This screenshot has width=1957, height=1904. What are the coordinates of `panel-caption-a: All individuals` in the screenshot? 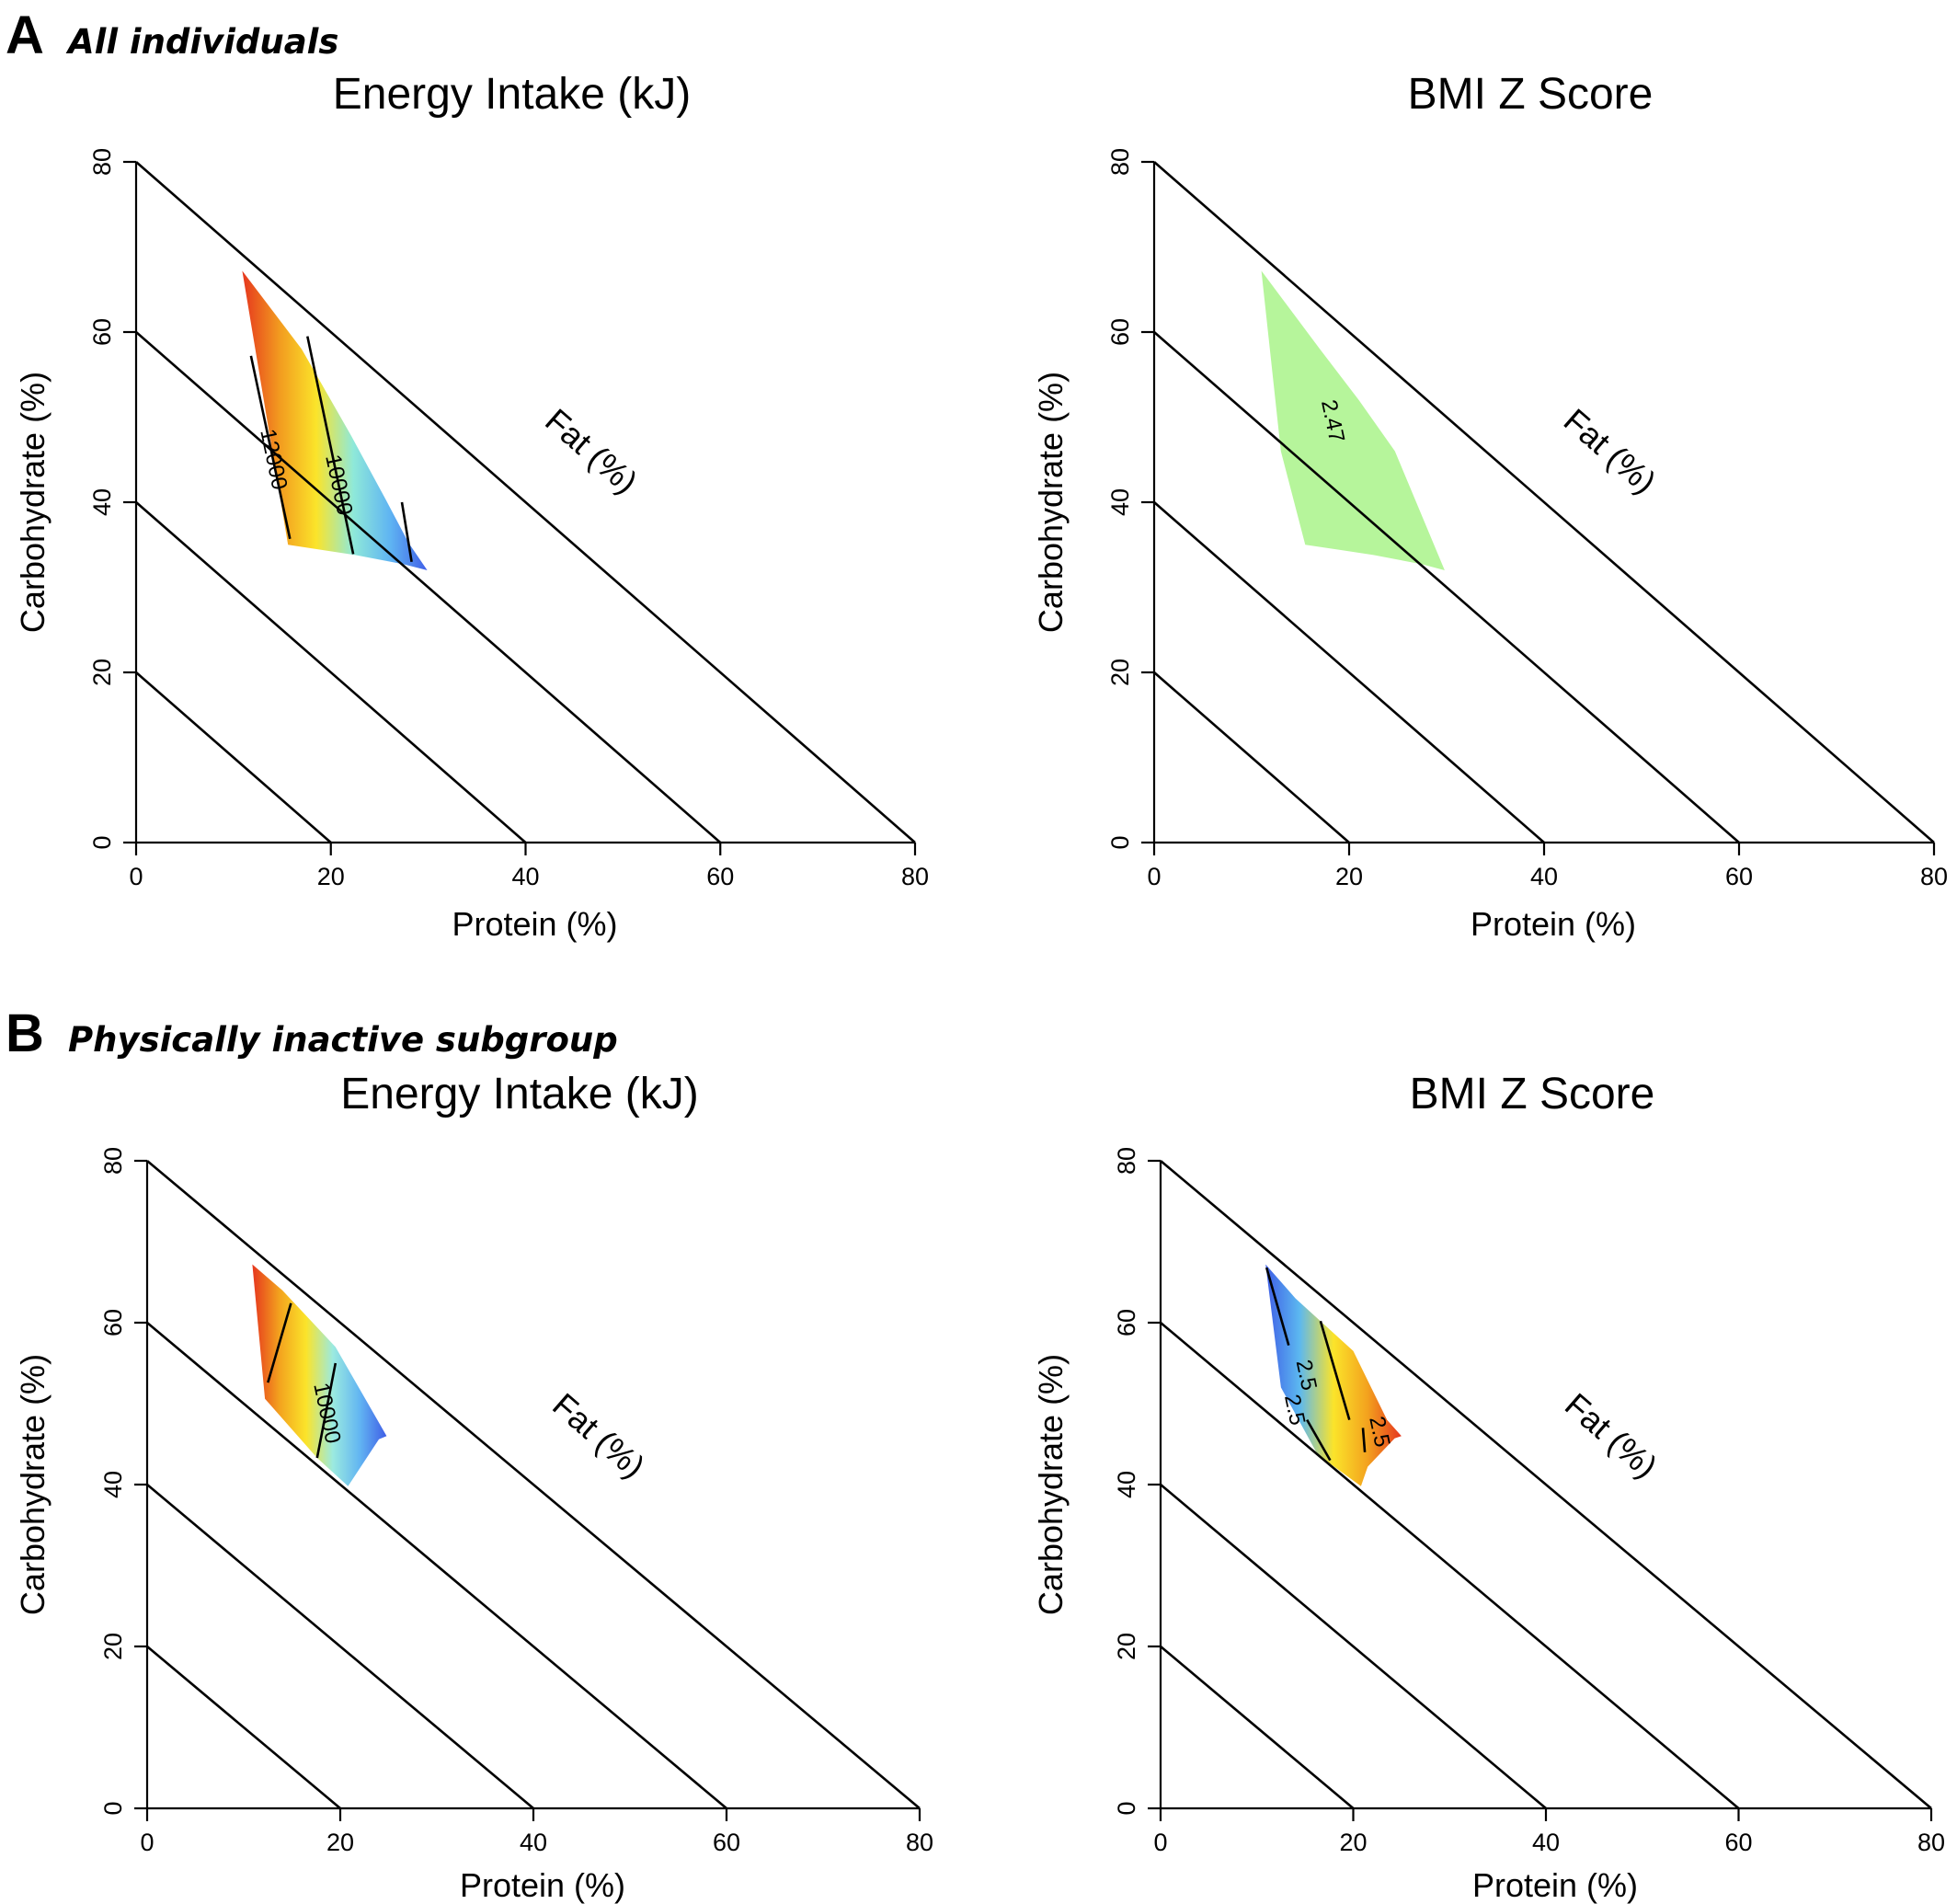 It's located at (201, 42).